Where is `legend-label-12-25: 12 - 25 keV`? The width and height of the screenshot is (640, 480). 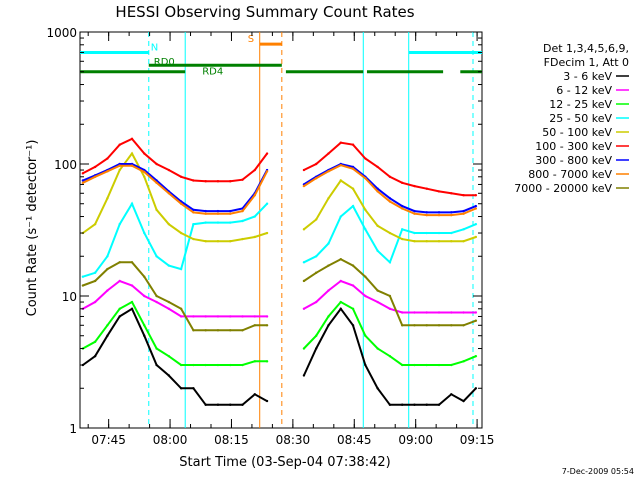
legend-label-12-25: 12 - 25 keV is located at coordinates (580, 104).